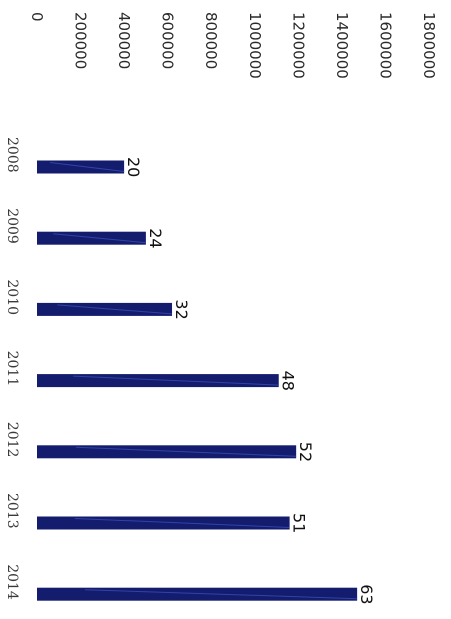 This screenshot has width=451, height=619. Describe the element at coordinates (211, 40) in the screenshot. I see `x-tick-label: 800000` at that location.